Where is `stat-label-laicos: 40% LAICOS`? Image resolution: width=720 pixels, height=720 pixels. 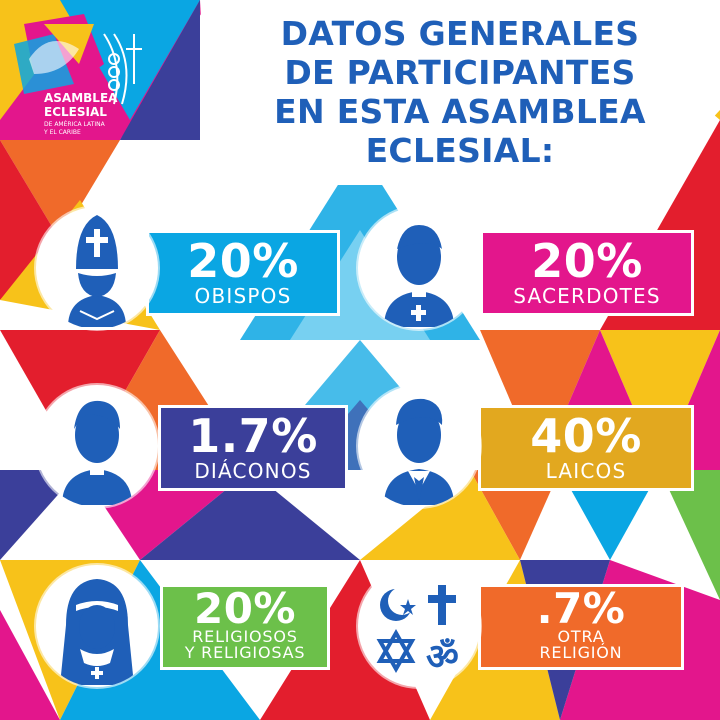 stat-label-laicos: 40% LAICOS is located at coordinates (586, 448).